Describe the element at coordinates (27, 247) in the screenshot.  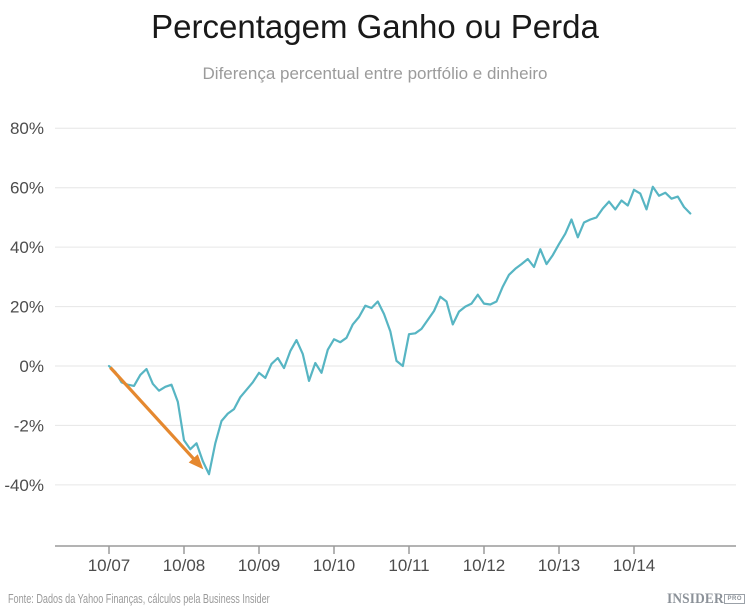
I see `y-tick-label: 40%` at that location.